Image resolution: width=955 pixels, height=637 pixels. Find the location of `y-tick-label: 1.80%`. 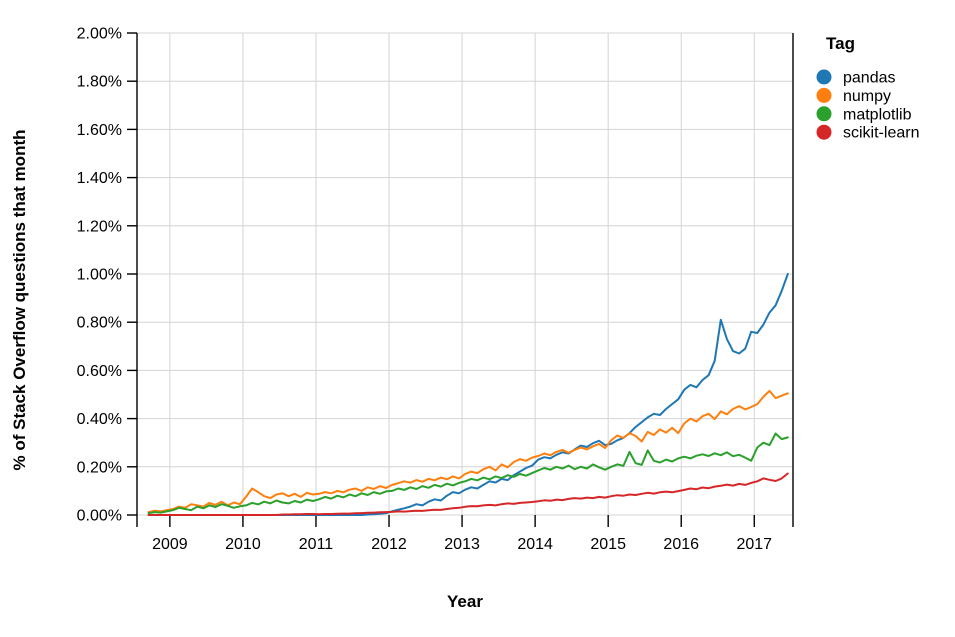

y-tick-label: 1.80% is located at coordinates (99, 82).